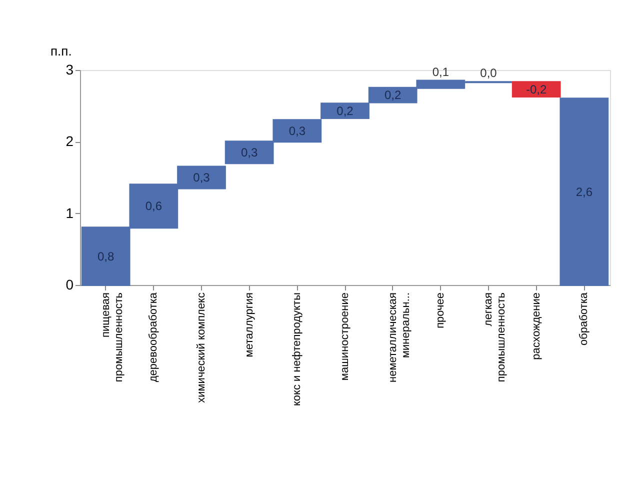  Describe the element at coordinates (345, 336) in the screenshot. I see `x-tick-label: машиностроение` at that location.